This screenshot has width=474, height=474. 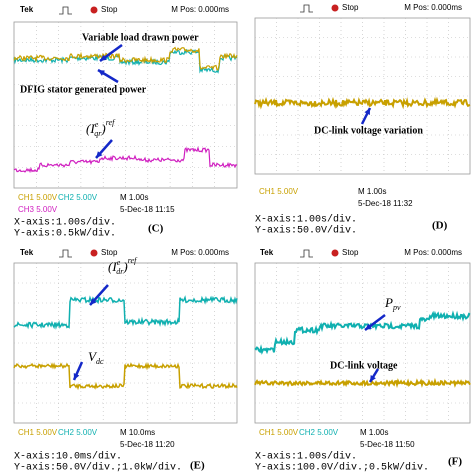 What do you see at coordinates (385, 203) in the screenshot?
I see `timestamp: 5-Dec-18 11:32` at bounding box center [385, 203].